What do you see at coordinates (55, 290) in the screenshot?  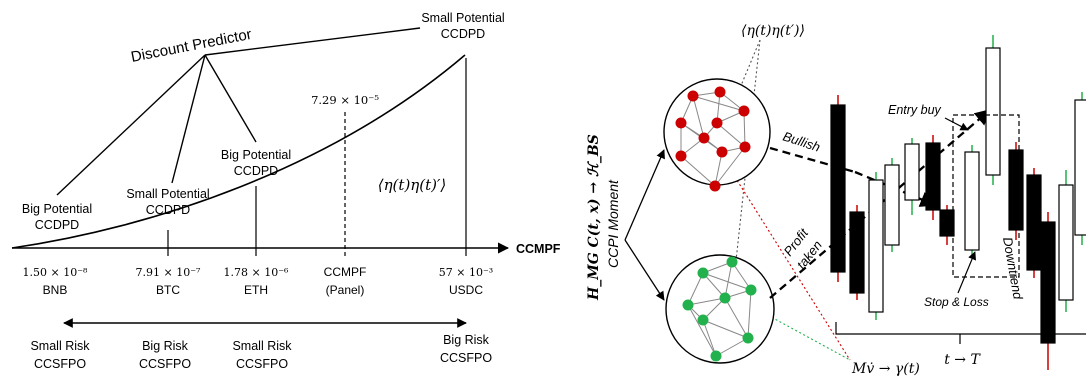 I see `tick-name-bnb: BNB` at bounding box center [55, 290].